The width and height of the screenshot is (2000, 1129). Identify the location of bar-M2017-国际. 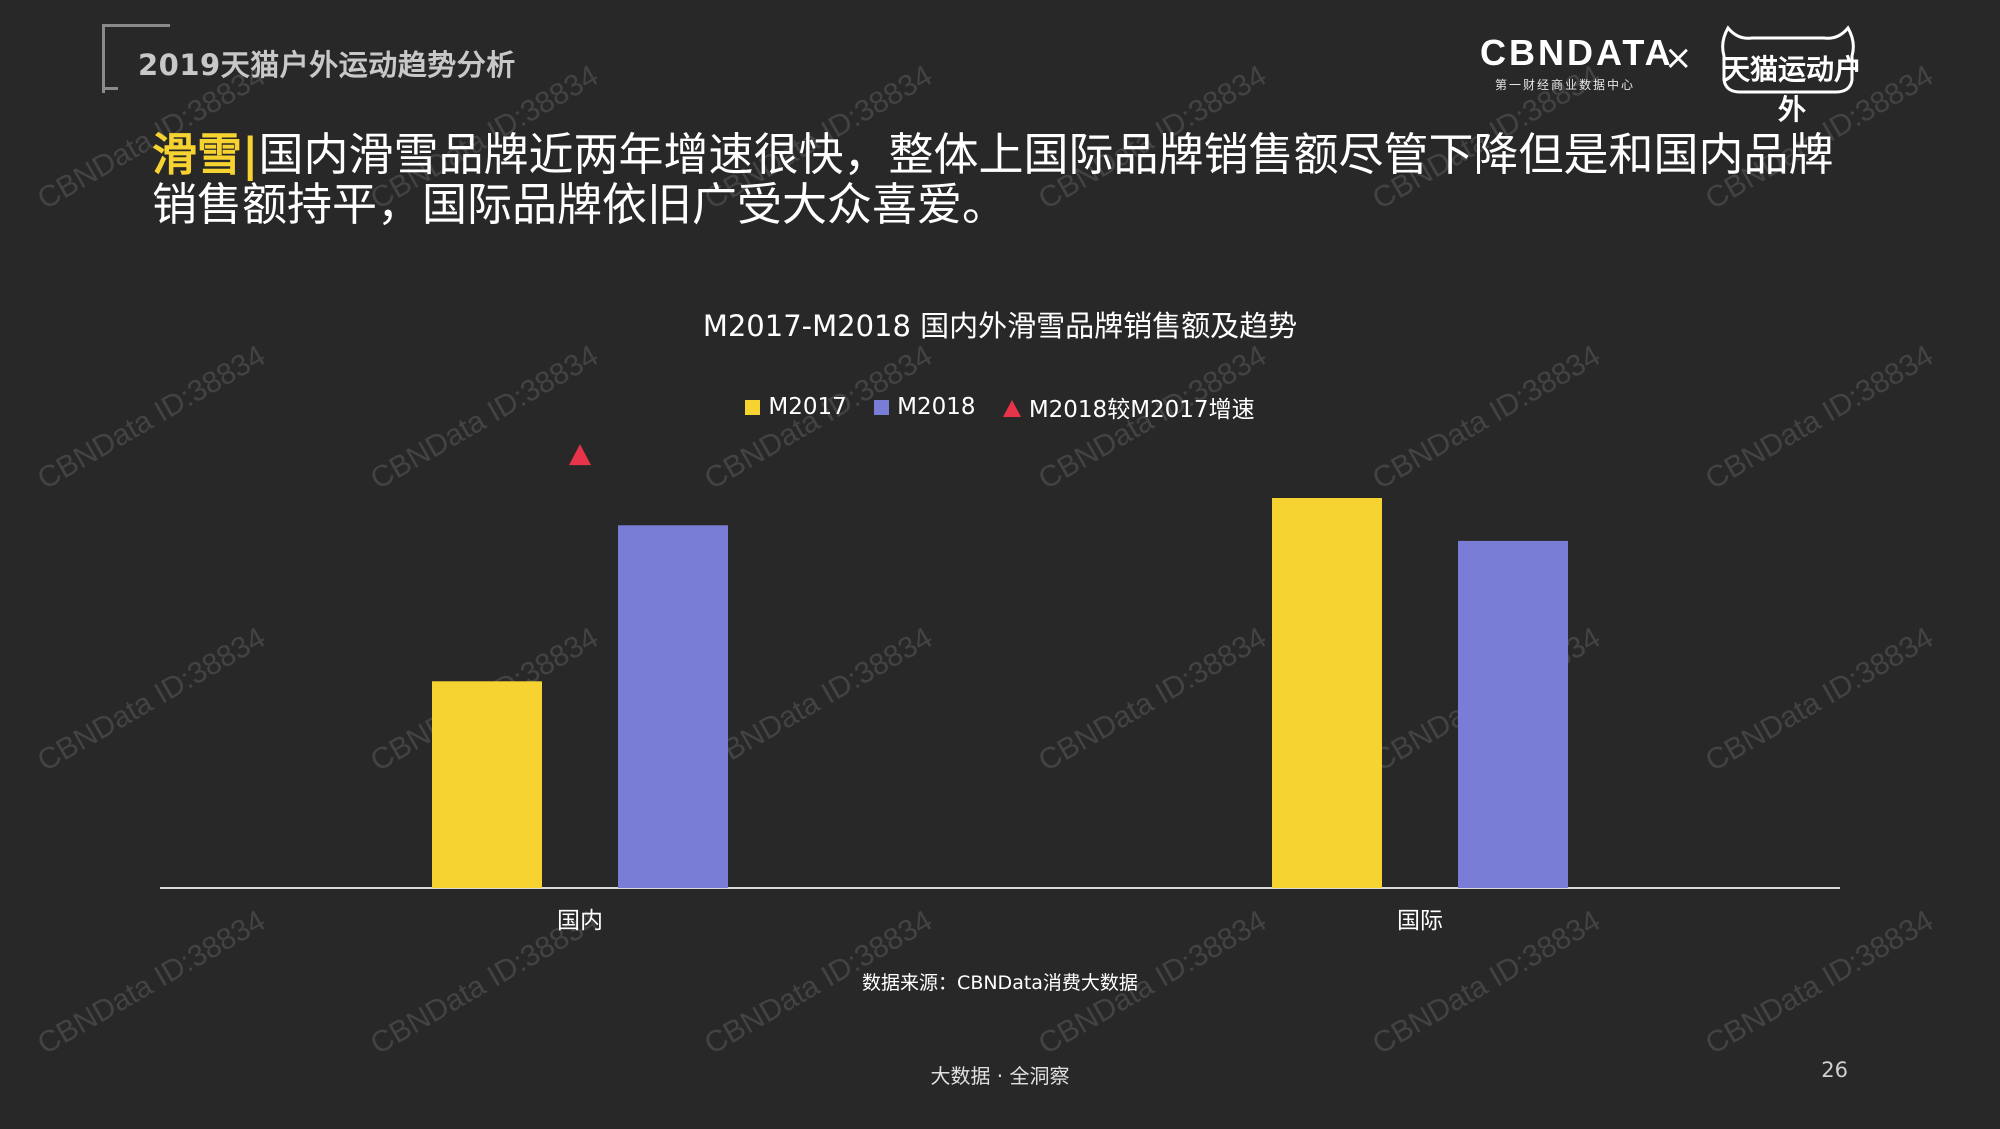
(1327, 693).